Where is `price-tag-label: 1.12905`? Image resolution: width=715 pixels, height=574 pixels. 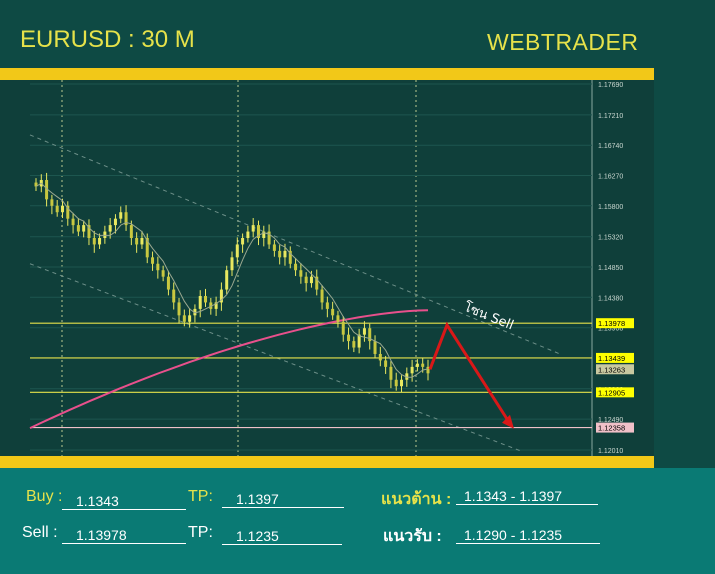 price-tag-label: 1.12905 is located at coordinates (611, 392).